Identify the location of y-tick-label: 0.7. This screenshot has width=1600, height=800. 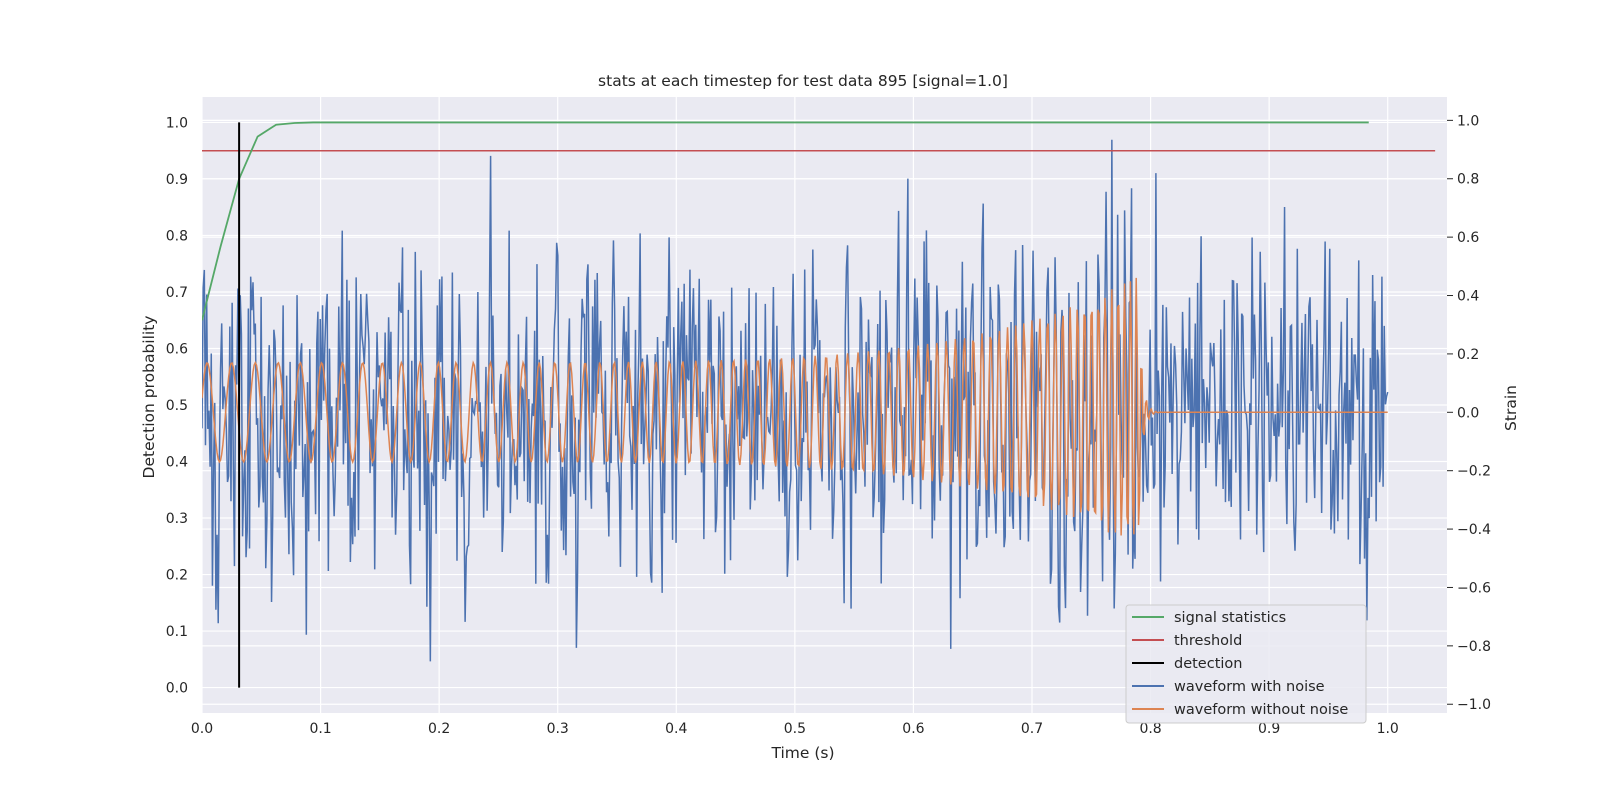
(177, 293).